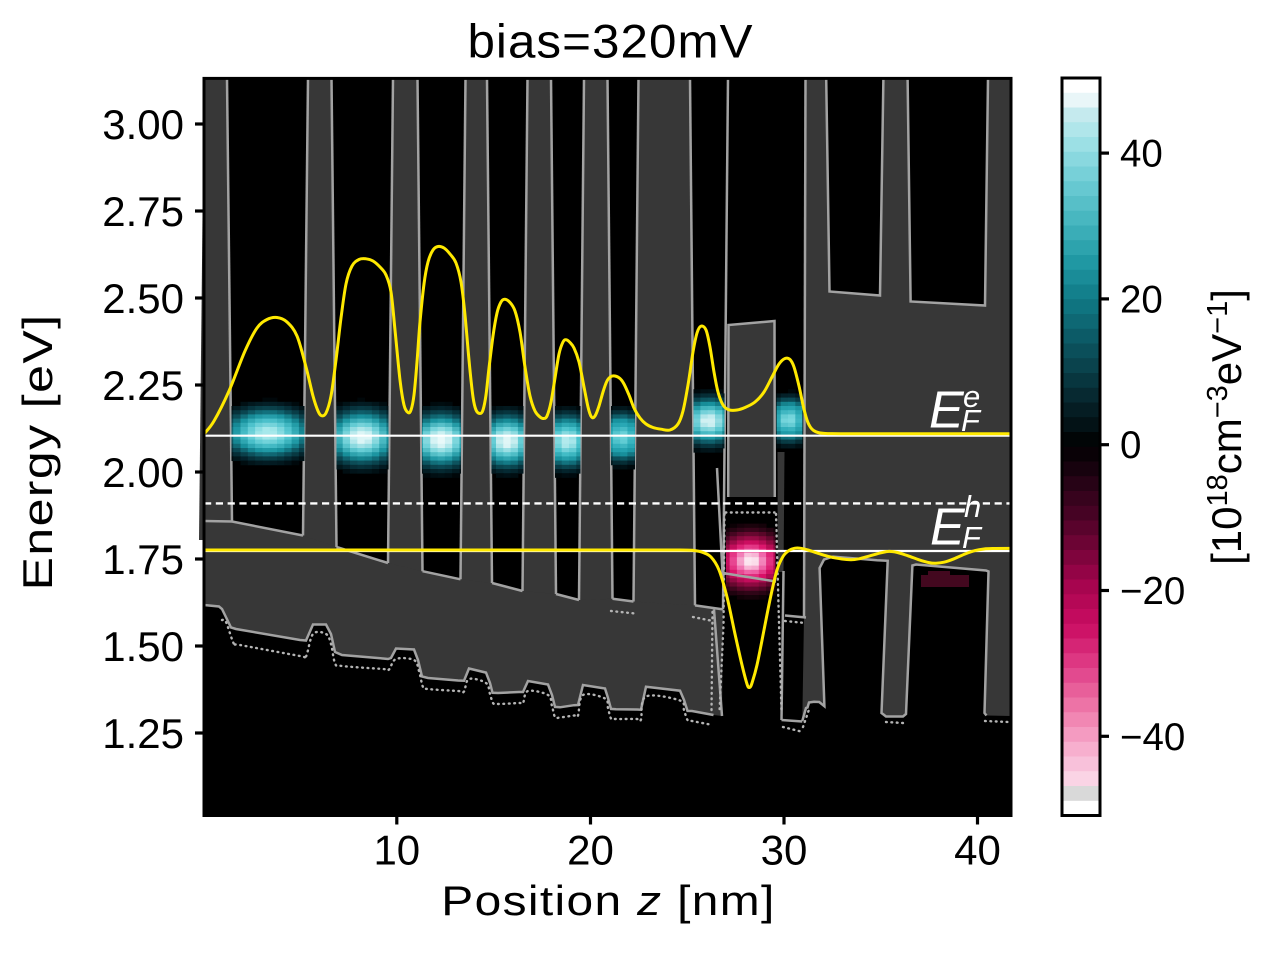 This screenshot has width=1280, height=960. I want to click on svg-text: 30, so click(784, 850).